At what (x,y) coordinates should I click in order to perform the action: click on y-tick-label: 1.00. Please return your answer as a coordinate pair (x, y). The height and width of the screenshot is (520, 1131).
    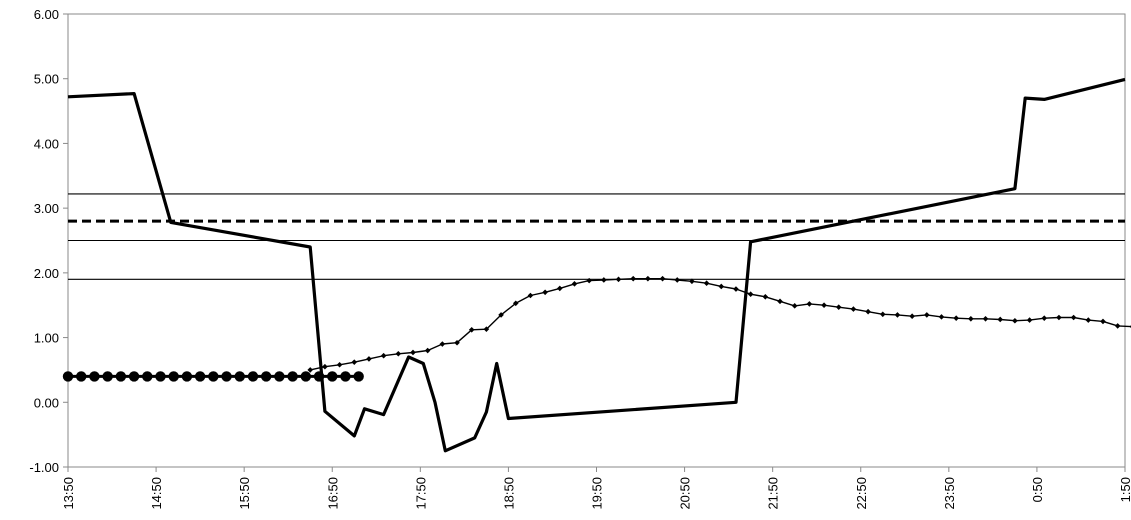
    Looking at the image, I should click on (46, 338).